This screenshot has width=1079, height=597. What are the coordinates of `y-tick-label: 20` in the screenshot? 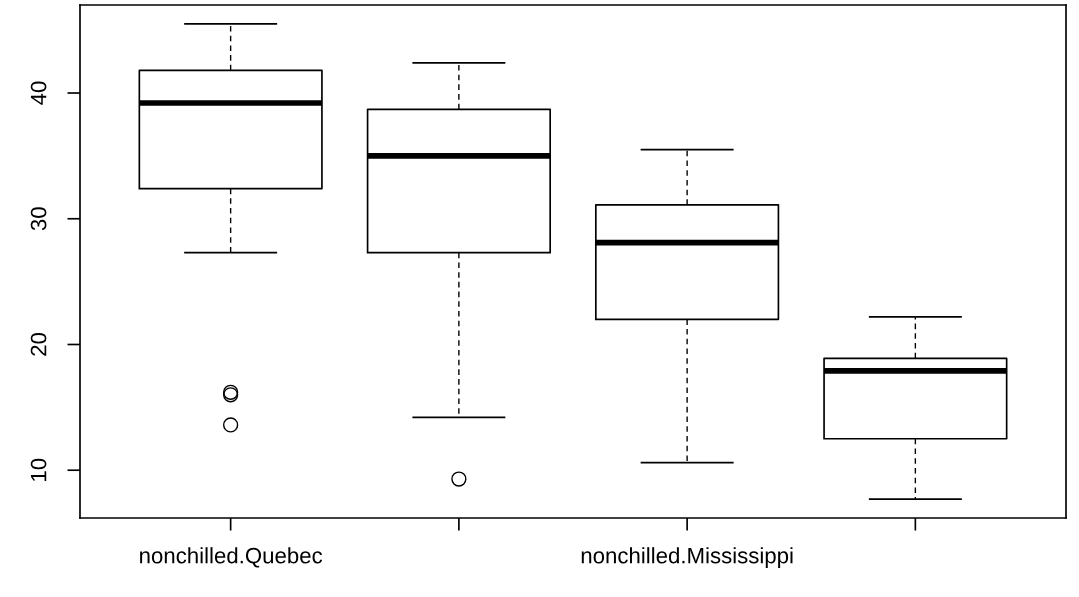 It's located at (38, 344).